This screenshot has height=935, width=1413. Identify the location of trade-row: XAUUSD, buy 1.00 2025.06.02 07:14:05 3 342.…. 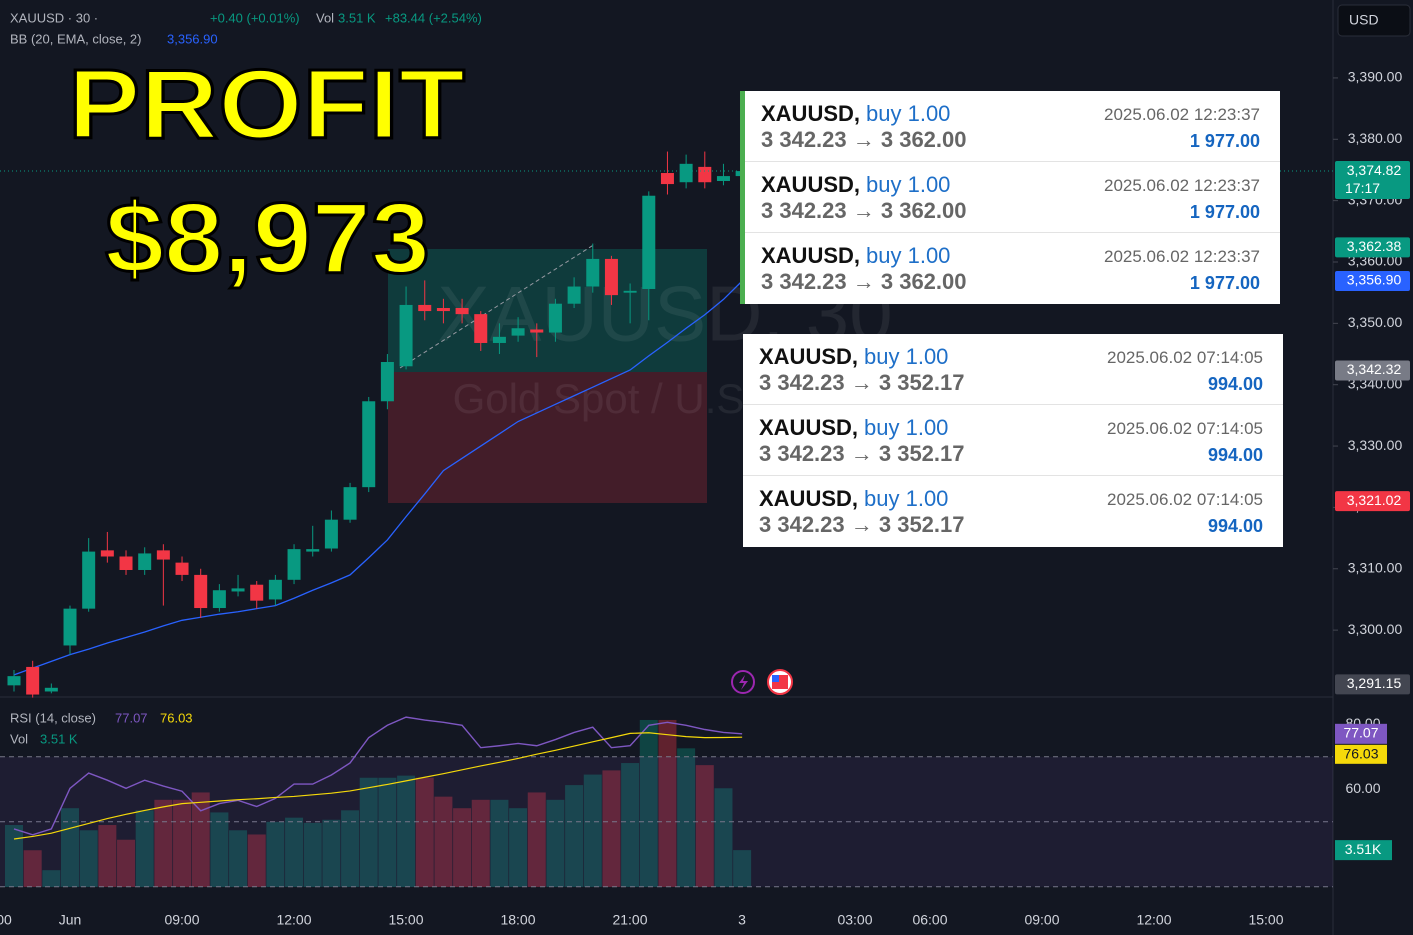
(1013, 369).